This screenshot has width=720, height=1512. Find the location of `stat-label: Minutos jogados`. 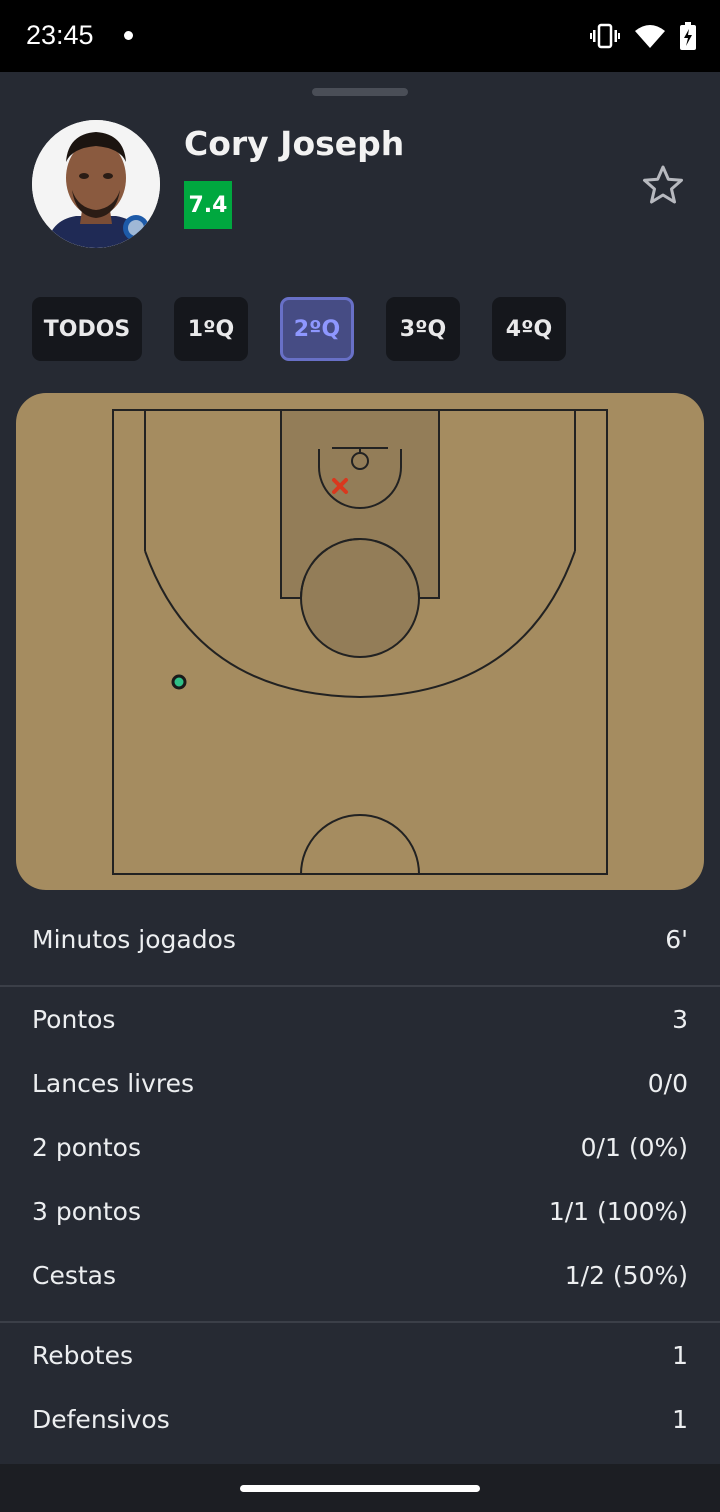

stat-label: Minutos jogados is located at coordinates (134, 939).